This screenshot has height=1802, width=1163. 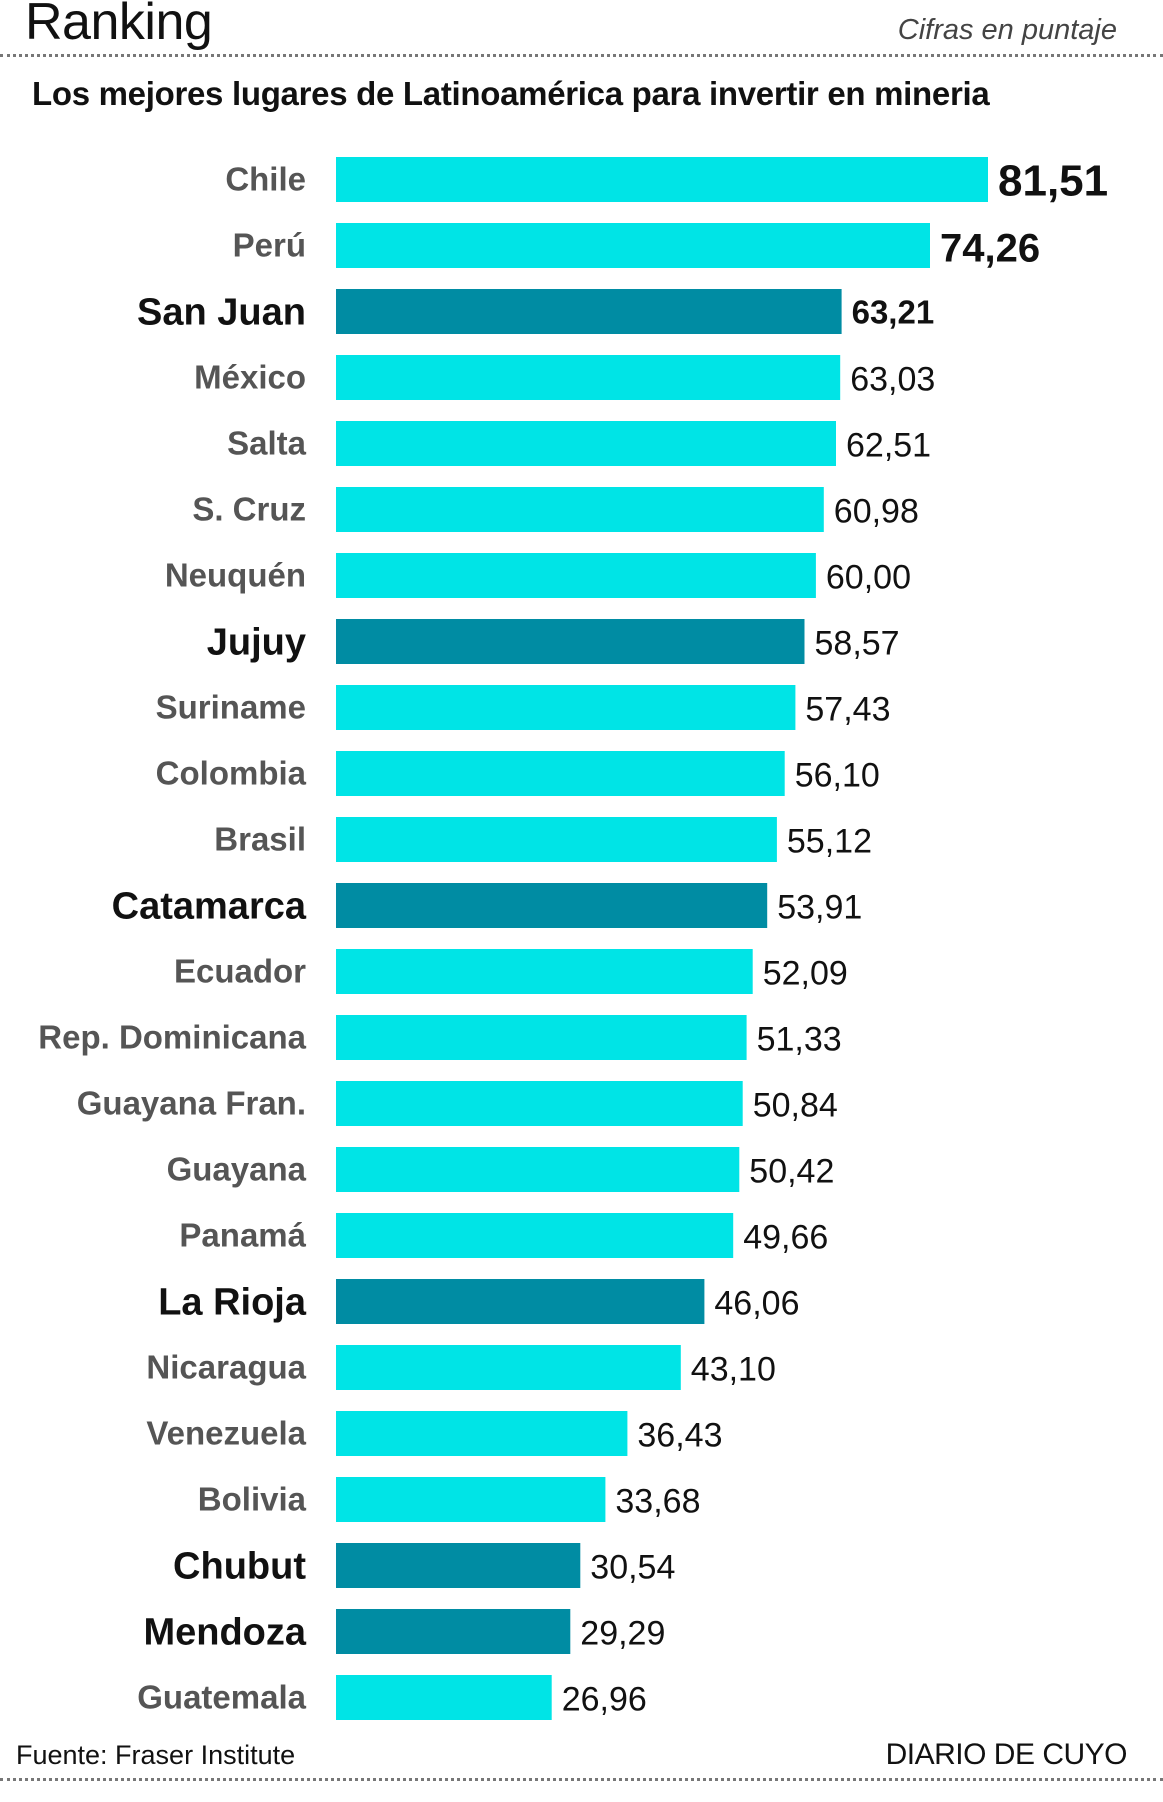 I want to click on value-label: 58,57, so click(x=857, y=644).